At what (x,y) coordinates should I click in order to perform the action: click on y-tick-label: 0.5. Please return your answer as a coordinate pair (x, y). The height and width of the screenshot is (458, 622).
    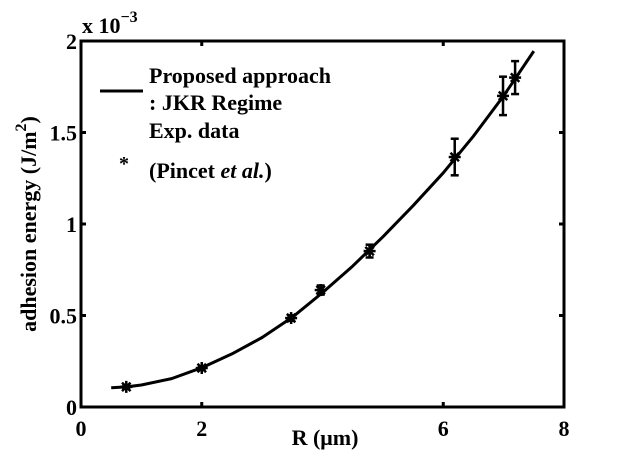
    Looking at the image, I should click on (64, 316).